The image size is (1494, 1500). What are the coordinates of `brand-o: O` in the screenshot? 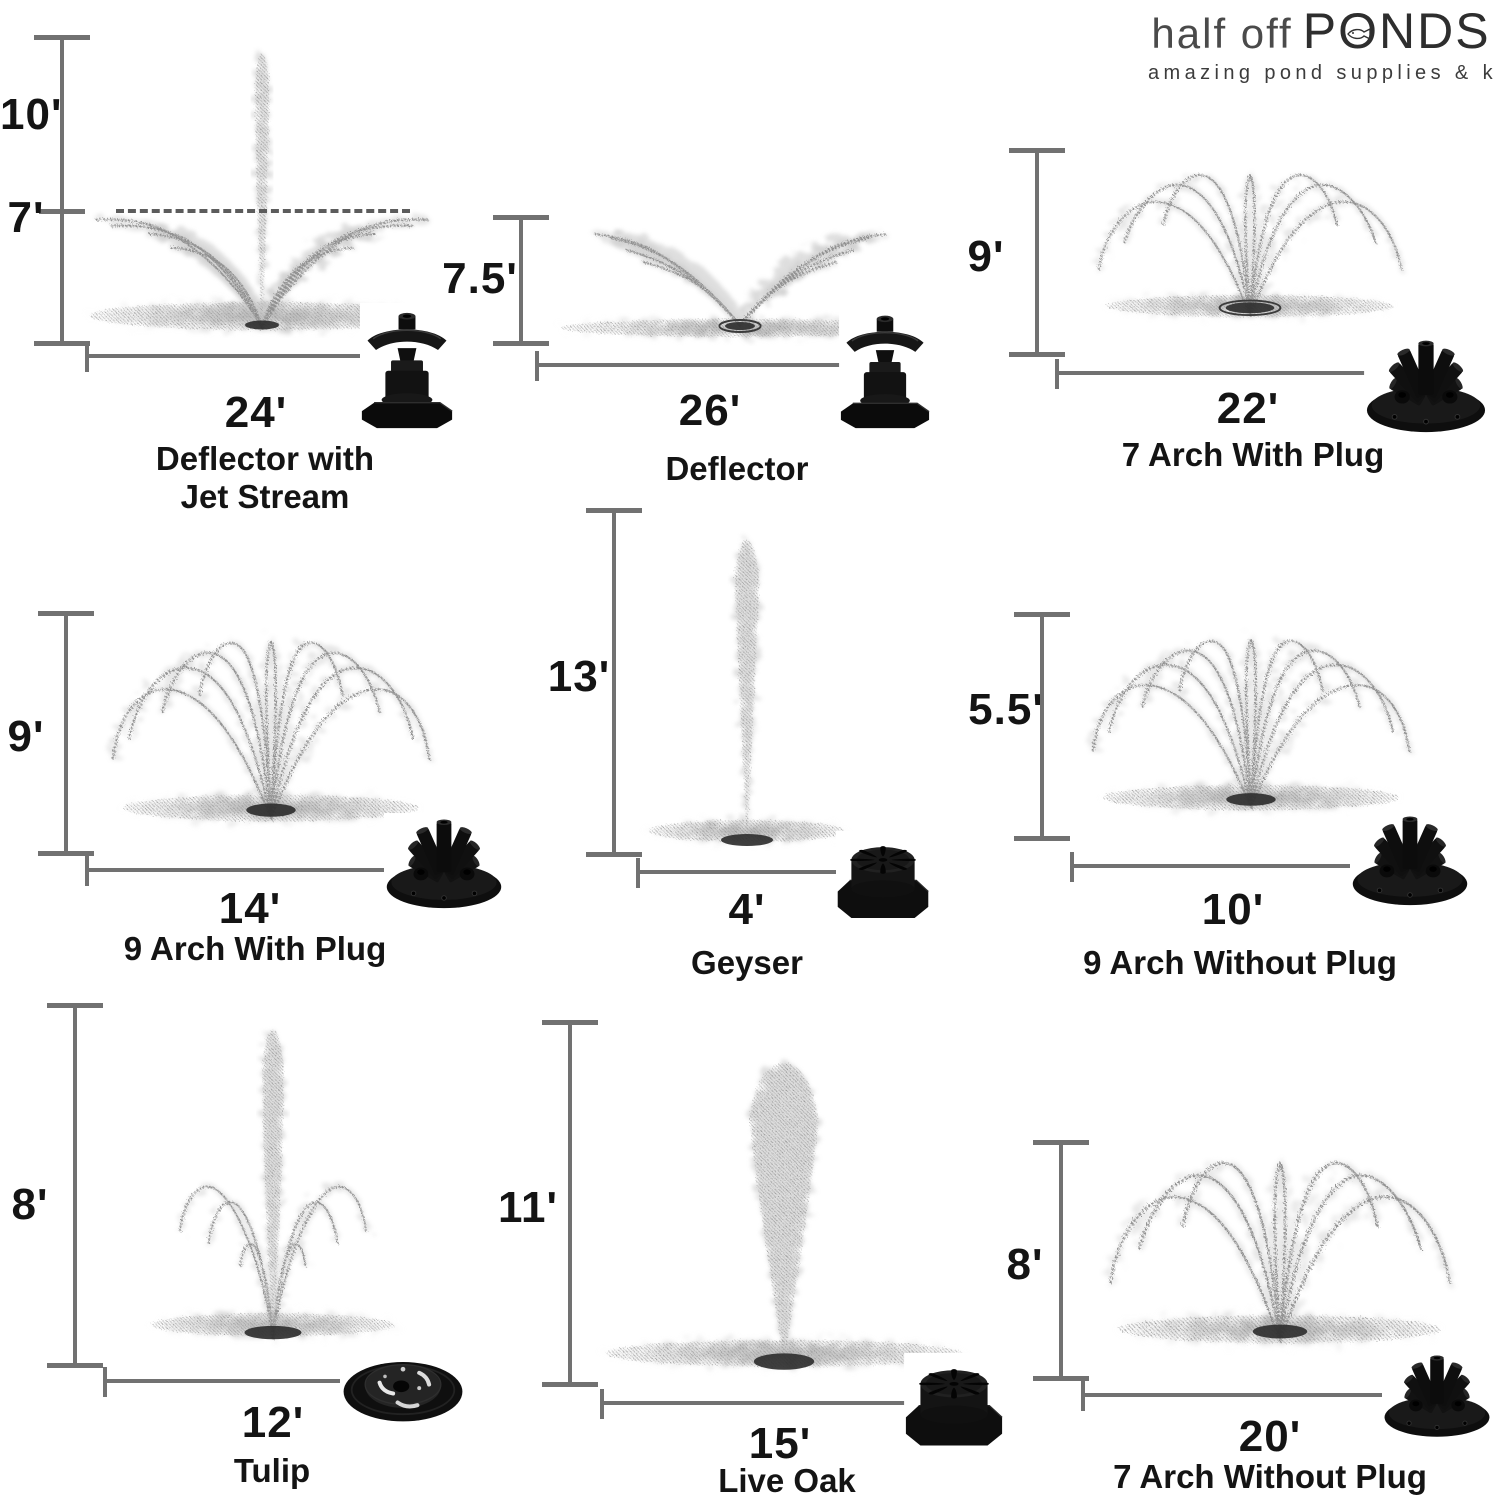 It's located at (1358, 31).